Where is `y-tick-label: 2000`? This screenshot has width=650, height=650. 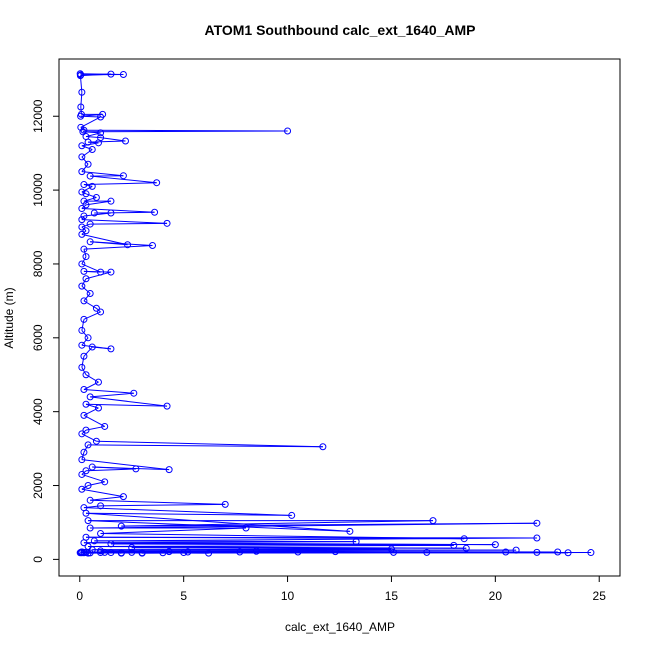 y-tick-label: 2000 is located at coordinates (38, 485).